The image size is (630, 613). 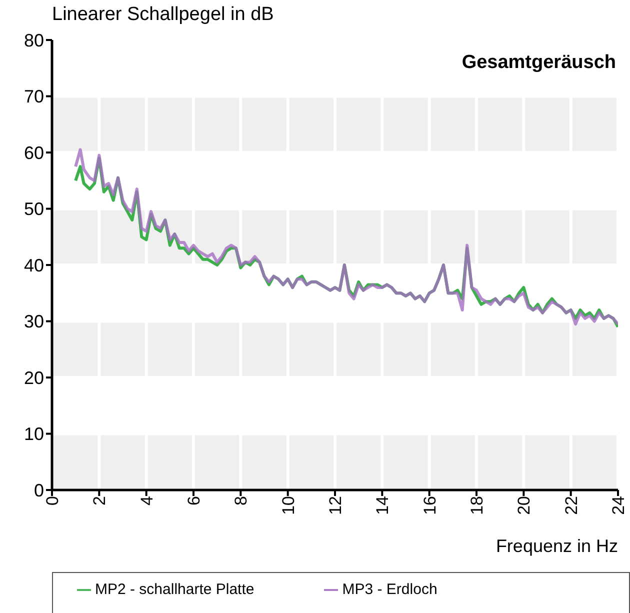 I want to click on legend-label: MP3 - Erdloch, so click(x=390, y=589).